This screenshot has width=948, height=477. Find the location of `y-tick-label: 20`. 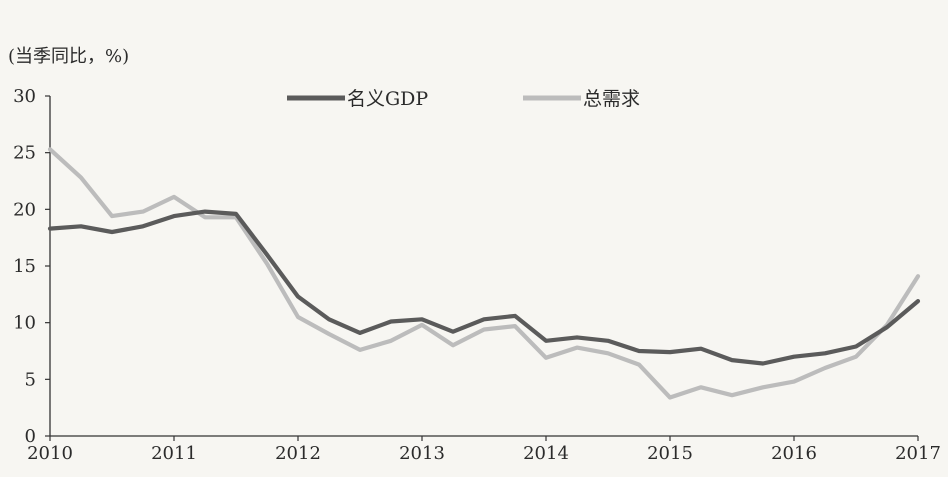

y-tick-label: 20 is located at coordinates (24, 209).